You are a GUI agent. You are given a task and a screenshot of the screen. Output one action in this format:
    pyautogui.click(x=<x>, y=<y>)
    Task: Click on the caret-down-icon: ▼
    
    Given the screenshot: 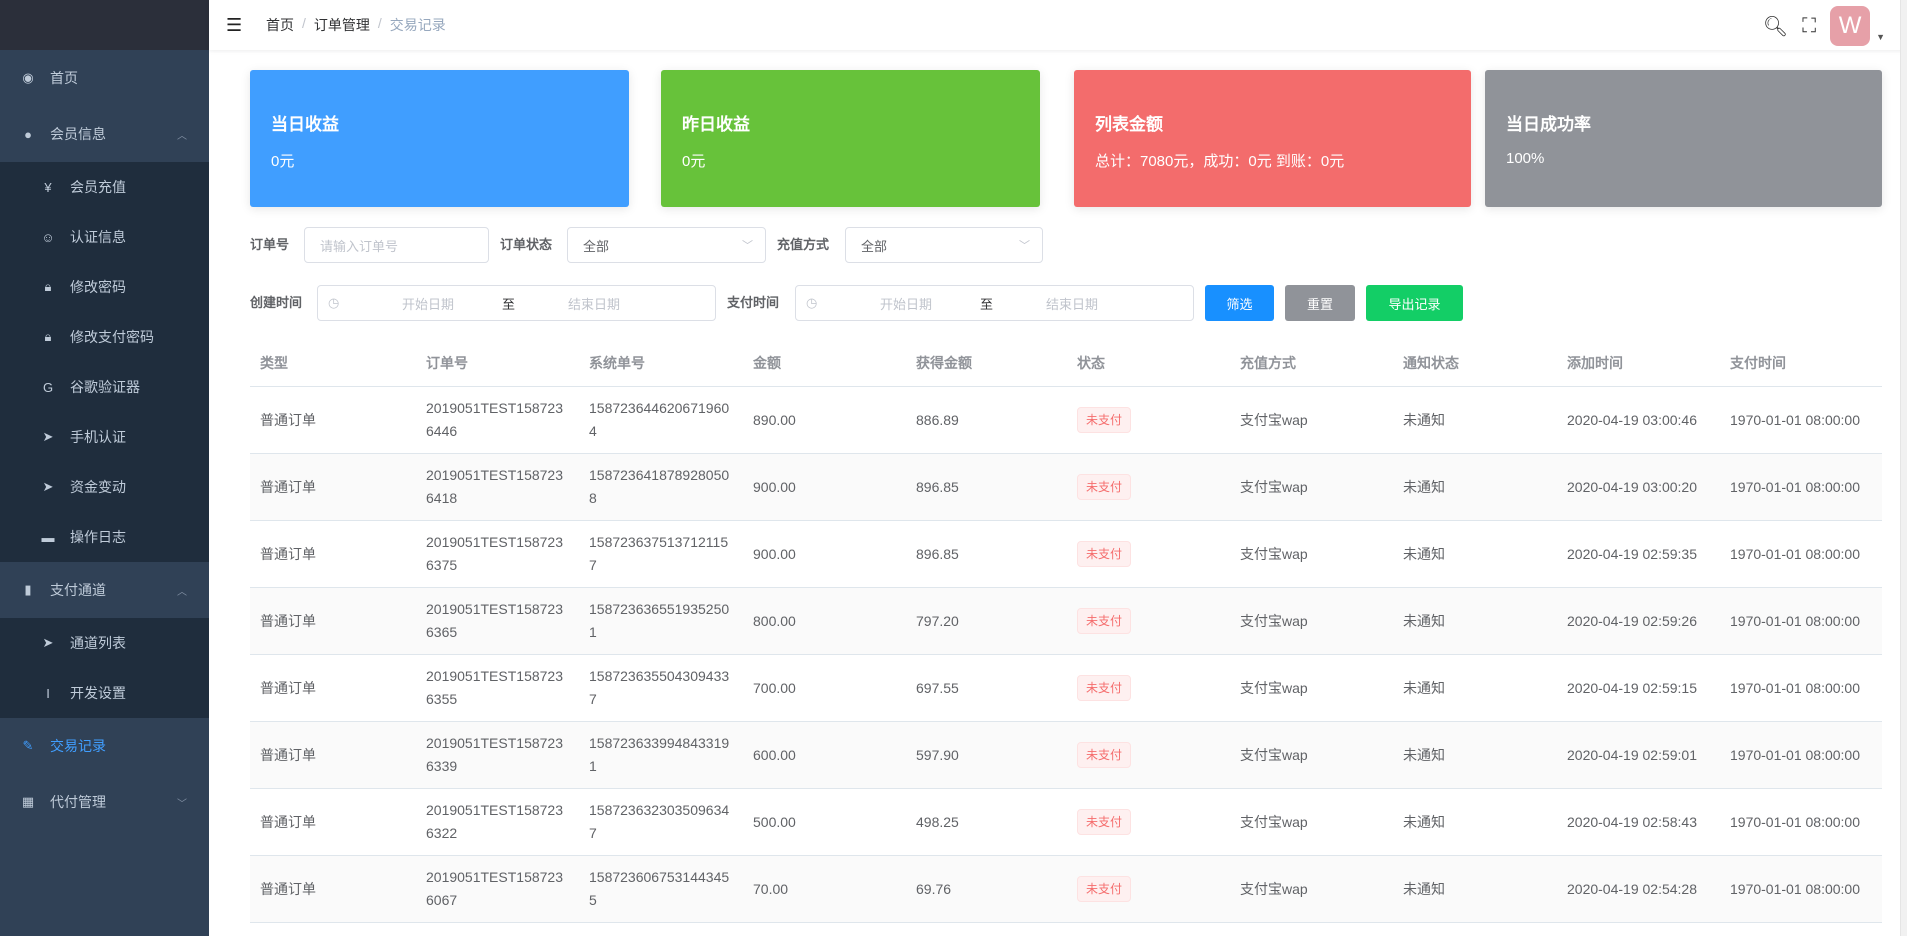 What is the action you would take?
    pyautogui.click(x=1880, y=37)
    